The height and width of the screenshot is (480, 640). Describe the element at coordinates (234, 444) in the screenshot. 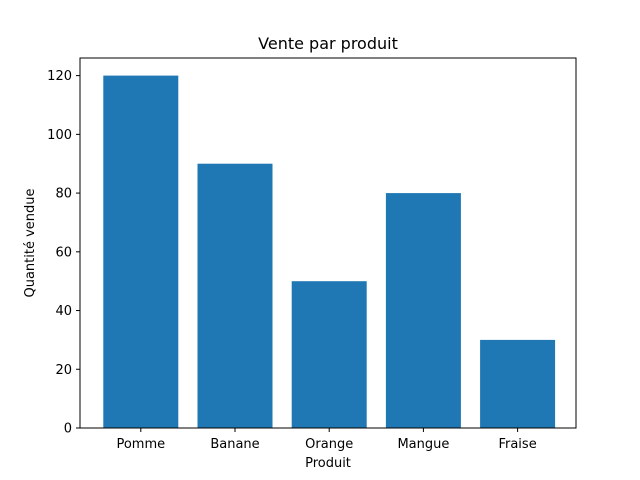

I see `x-tick-label: Banane` at that location.